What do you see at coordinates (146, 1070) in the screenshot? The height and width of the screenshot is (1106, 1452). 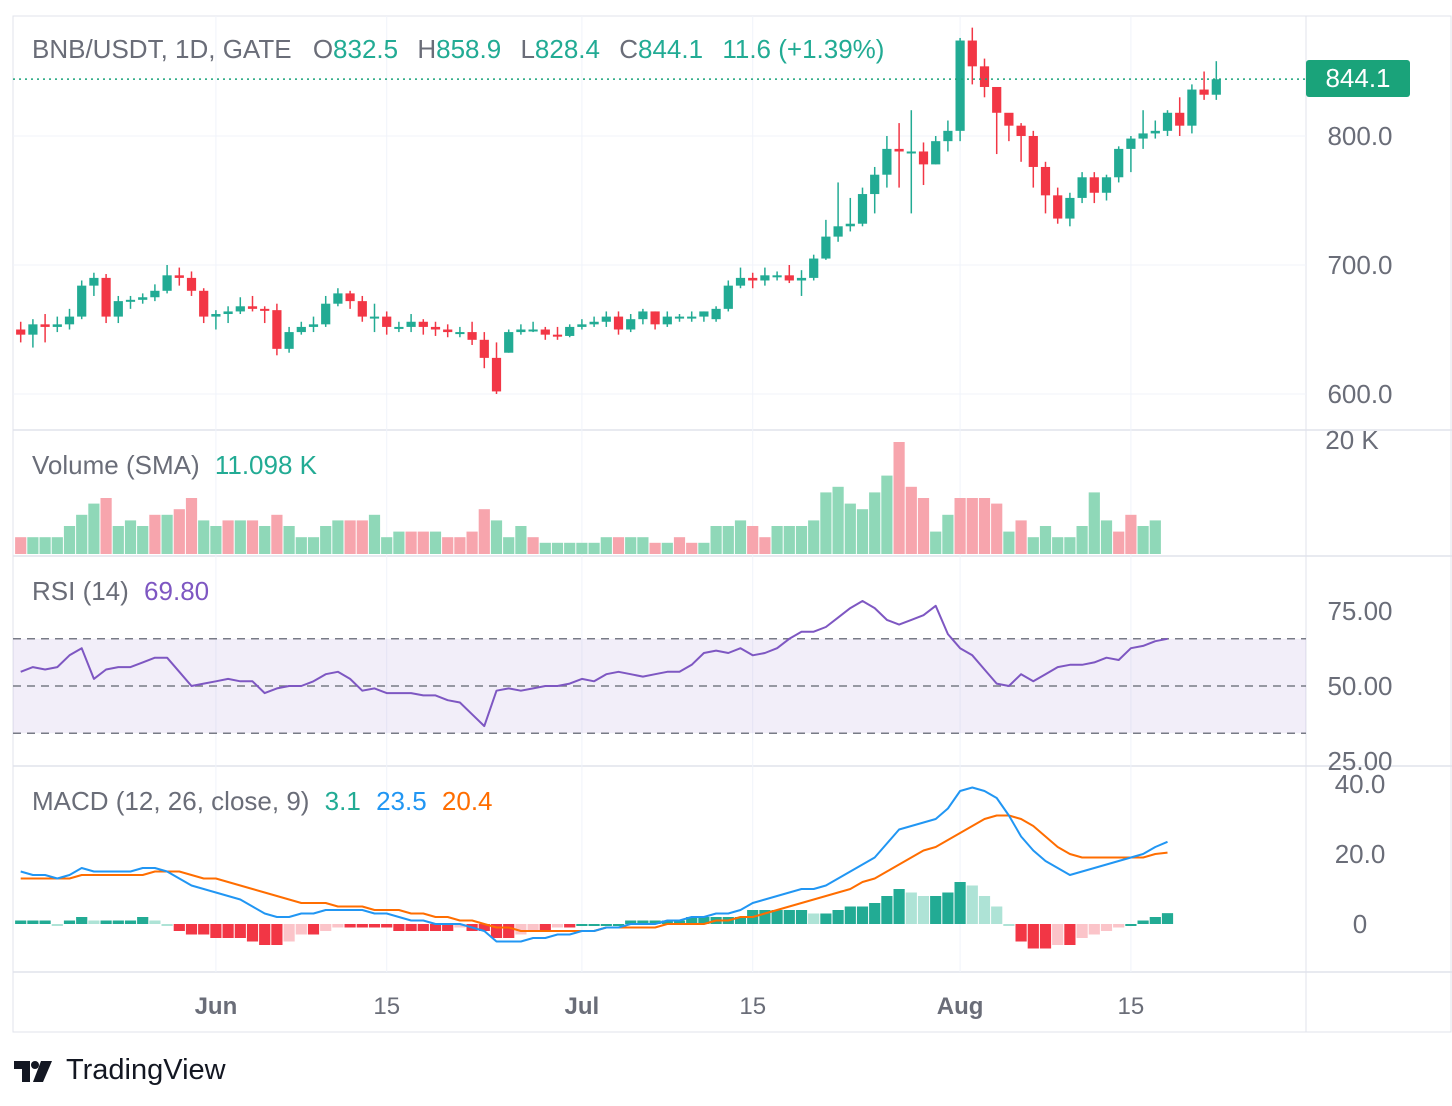 I see `tradingview-wordmark: TradingView` at bounding box center [146, 1070].